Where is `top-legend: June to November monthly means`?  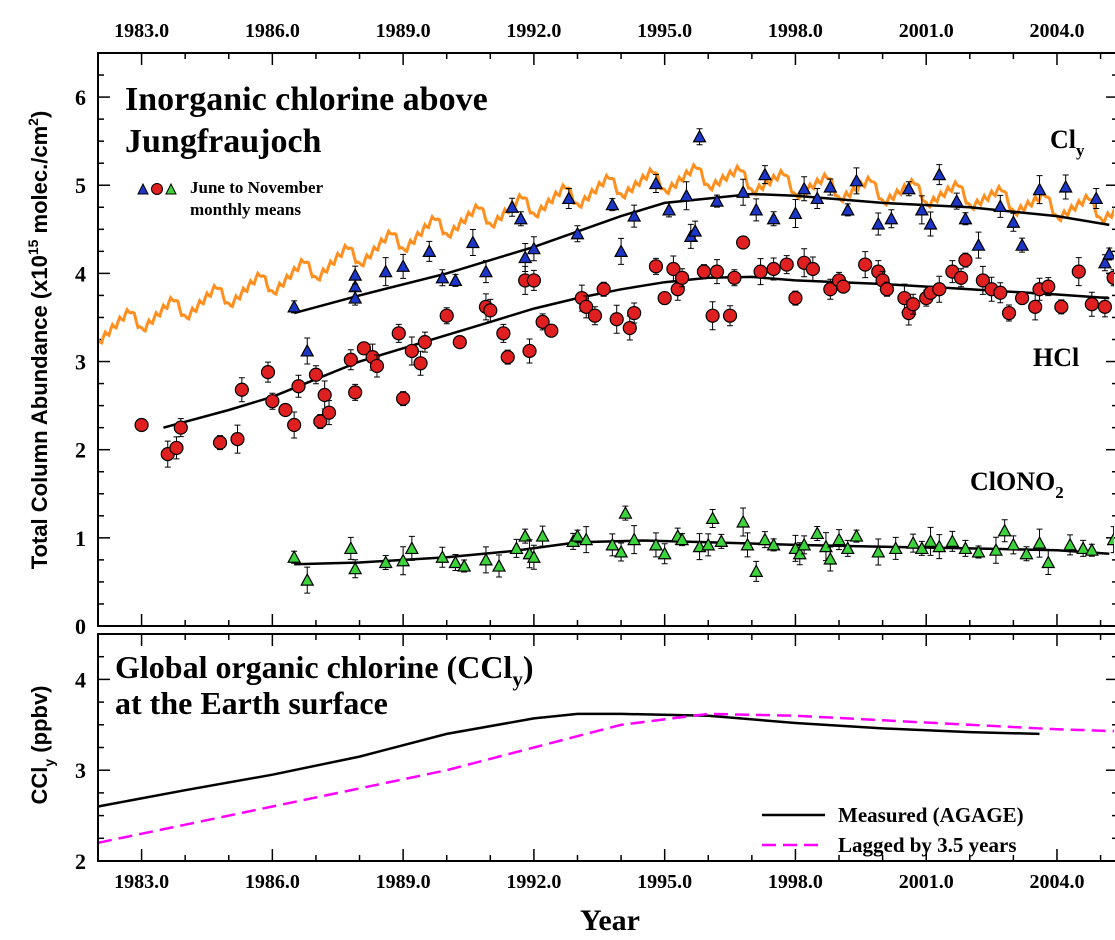
top-legend: June to November monthly means is located at coordinates (230, 198).